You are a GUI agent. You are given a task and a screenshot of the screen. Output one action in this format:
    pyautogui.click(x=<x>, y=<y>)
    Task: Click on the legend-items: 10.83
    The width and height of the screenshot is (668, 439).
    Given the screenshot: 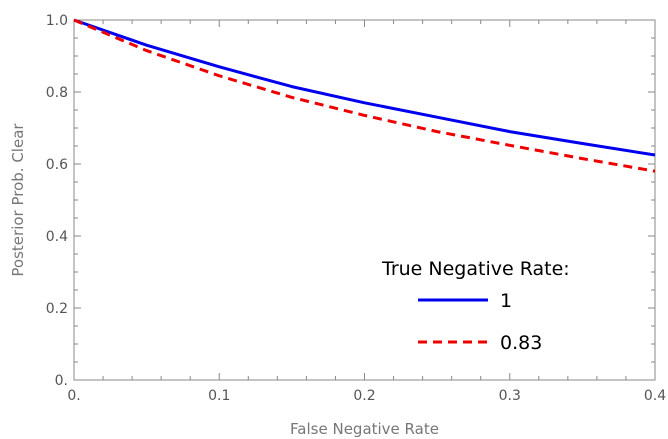 What is the action you would take?
    pyautogui.click(x=480, y=322)
    